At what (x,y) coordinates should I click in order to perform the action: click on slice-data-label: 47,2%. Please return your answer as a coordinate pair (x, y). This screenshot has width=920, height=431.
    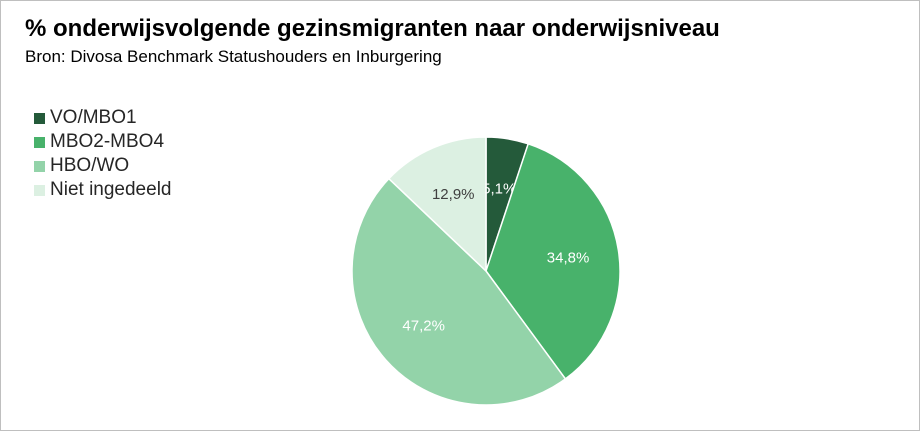
    Looking at the image, I should click on (423, 325).